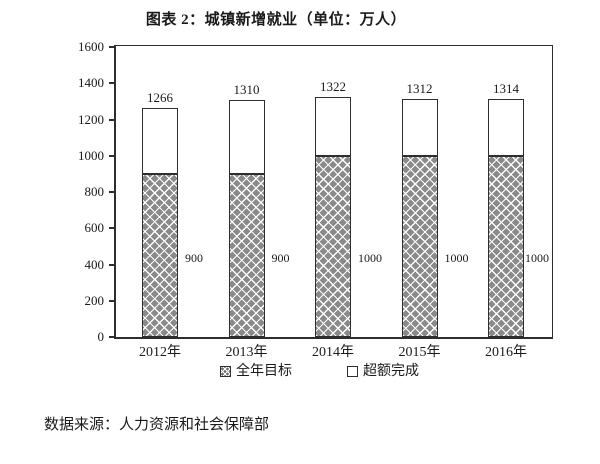 Image resolution: width=600 pixels, height=464 pixels. I want to click on bar-total-label: 1266, so click(160, 97).